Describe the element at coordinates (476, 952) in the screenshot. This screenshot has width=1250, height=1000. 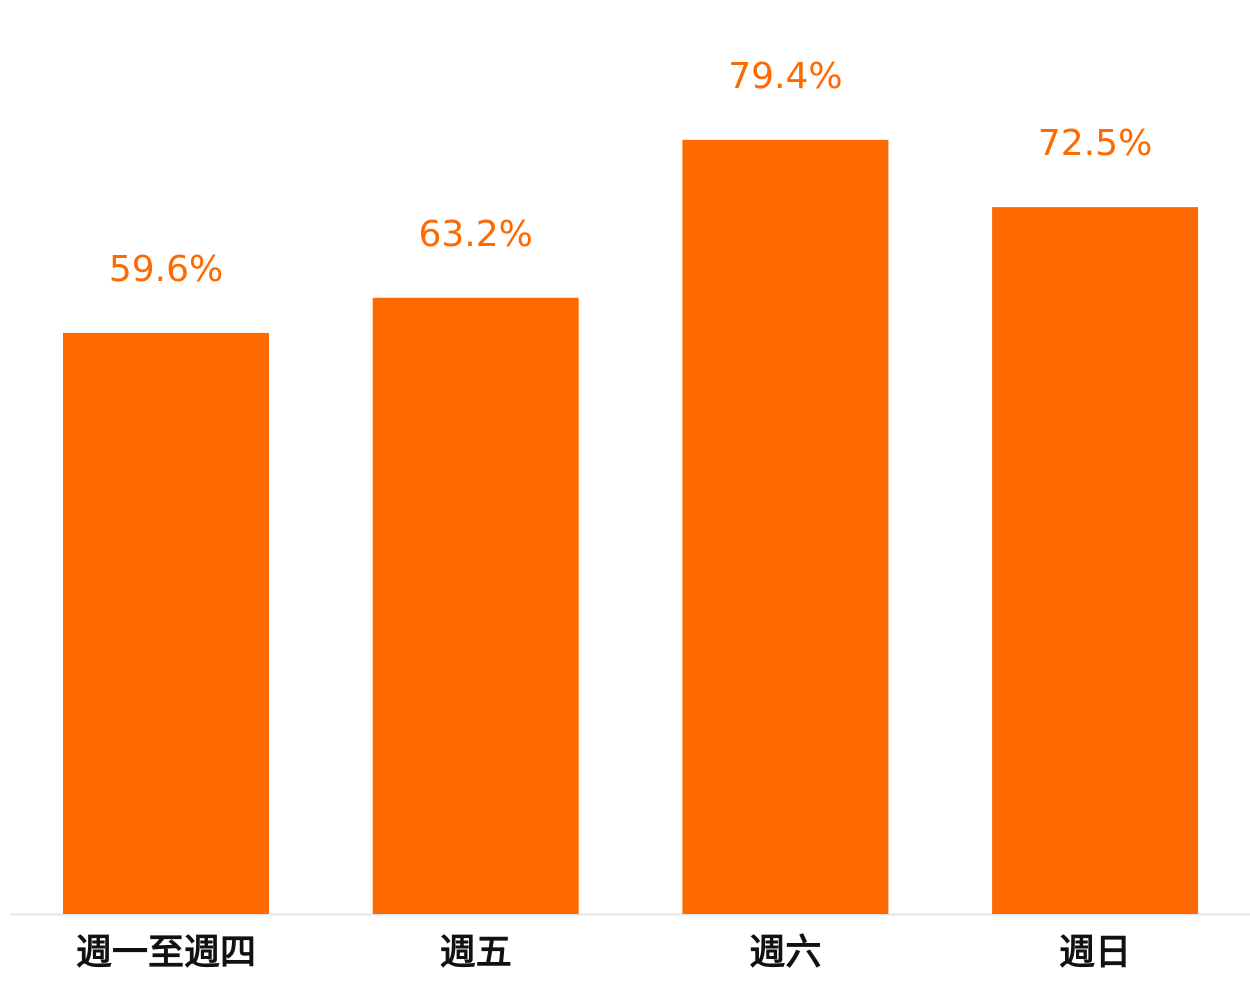
I see `x-tick-label: 週五` at that location.